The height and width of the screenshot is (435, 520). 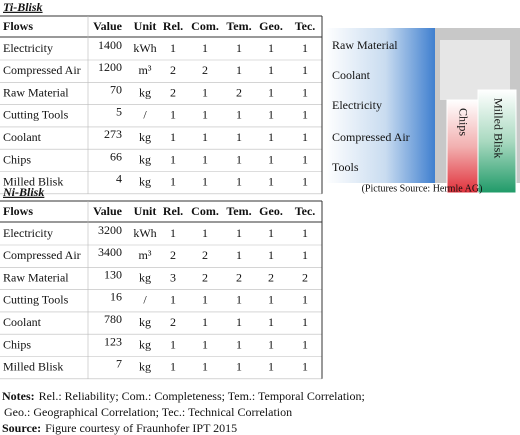 What do you see at coordinates (23, 192) in the screenshot?
I see `table-title: Ni-Blisk` at bounding box center [23, 192].